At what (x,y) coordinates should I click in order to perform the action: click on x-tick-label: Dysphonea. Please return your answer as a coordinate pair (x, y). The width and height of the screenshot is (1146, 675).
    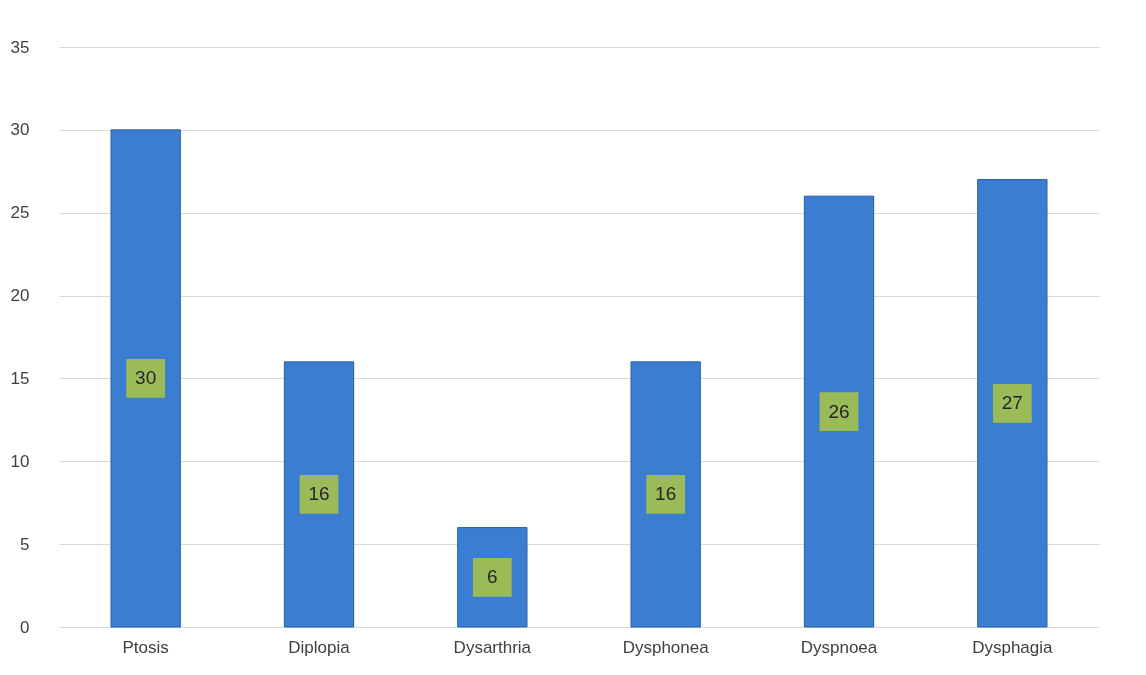
    Looking at the image, I should click on (666, 647).